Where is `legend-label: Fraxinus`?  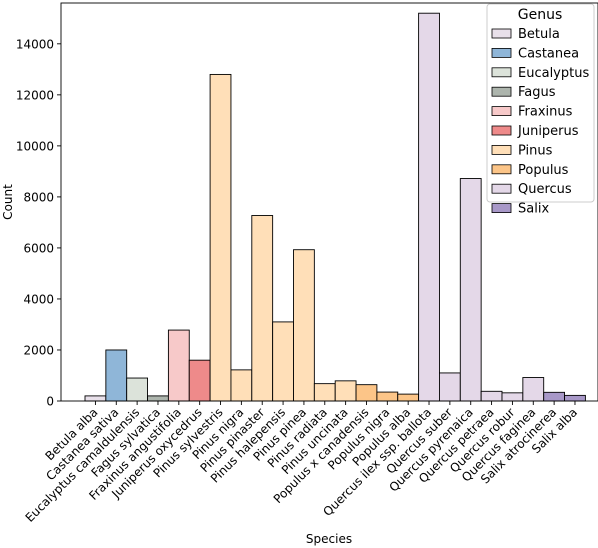
legend-label: Fraxinus is located at coordinates (545, 112).